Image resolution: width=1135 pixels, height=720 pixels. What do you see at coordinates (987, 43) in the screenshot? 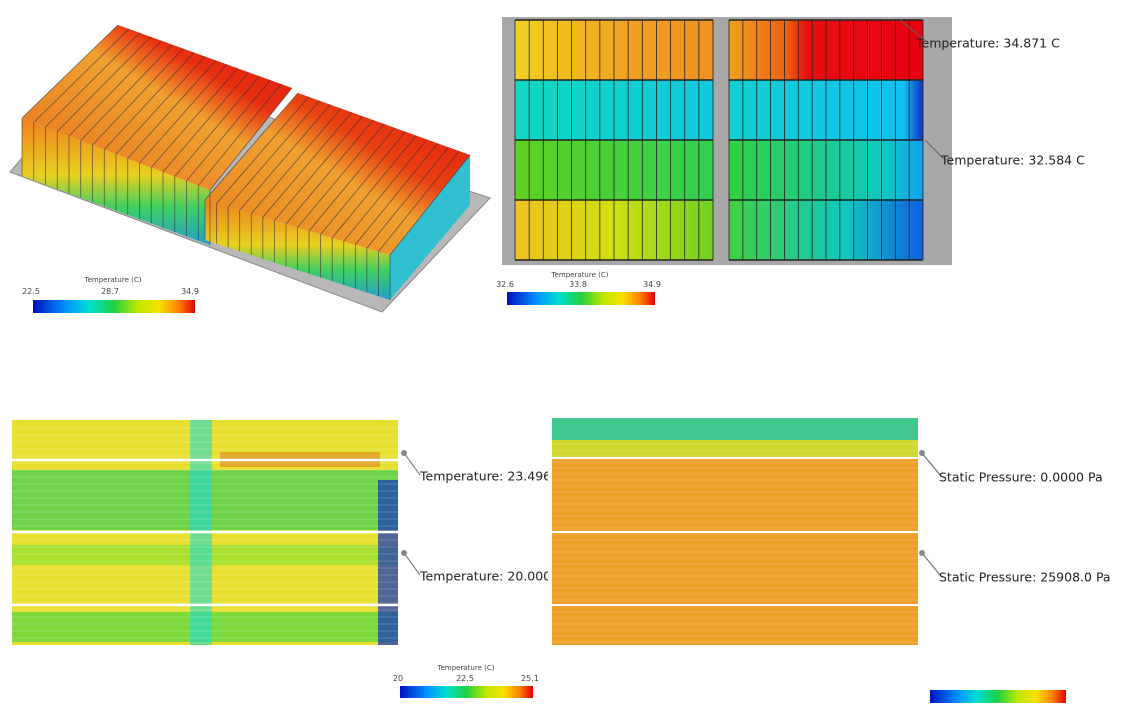
I see `probe-label: Temperature: 34.871 C` at bounding box center [987, 43].